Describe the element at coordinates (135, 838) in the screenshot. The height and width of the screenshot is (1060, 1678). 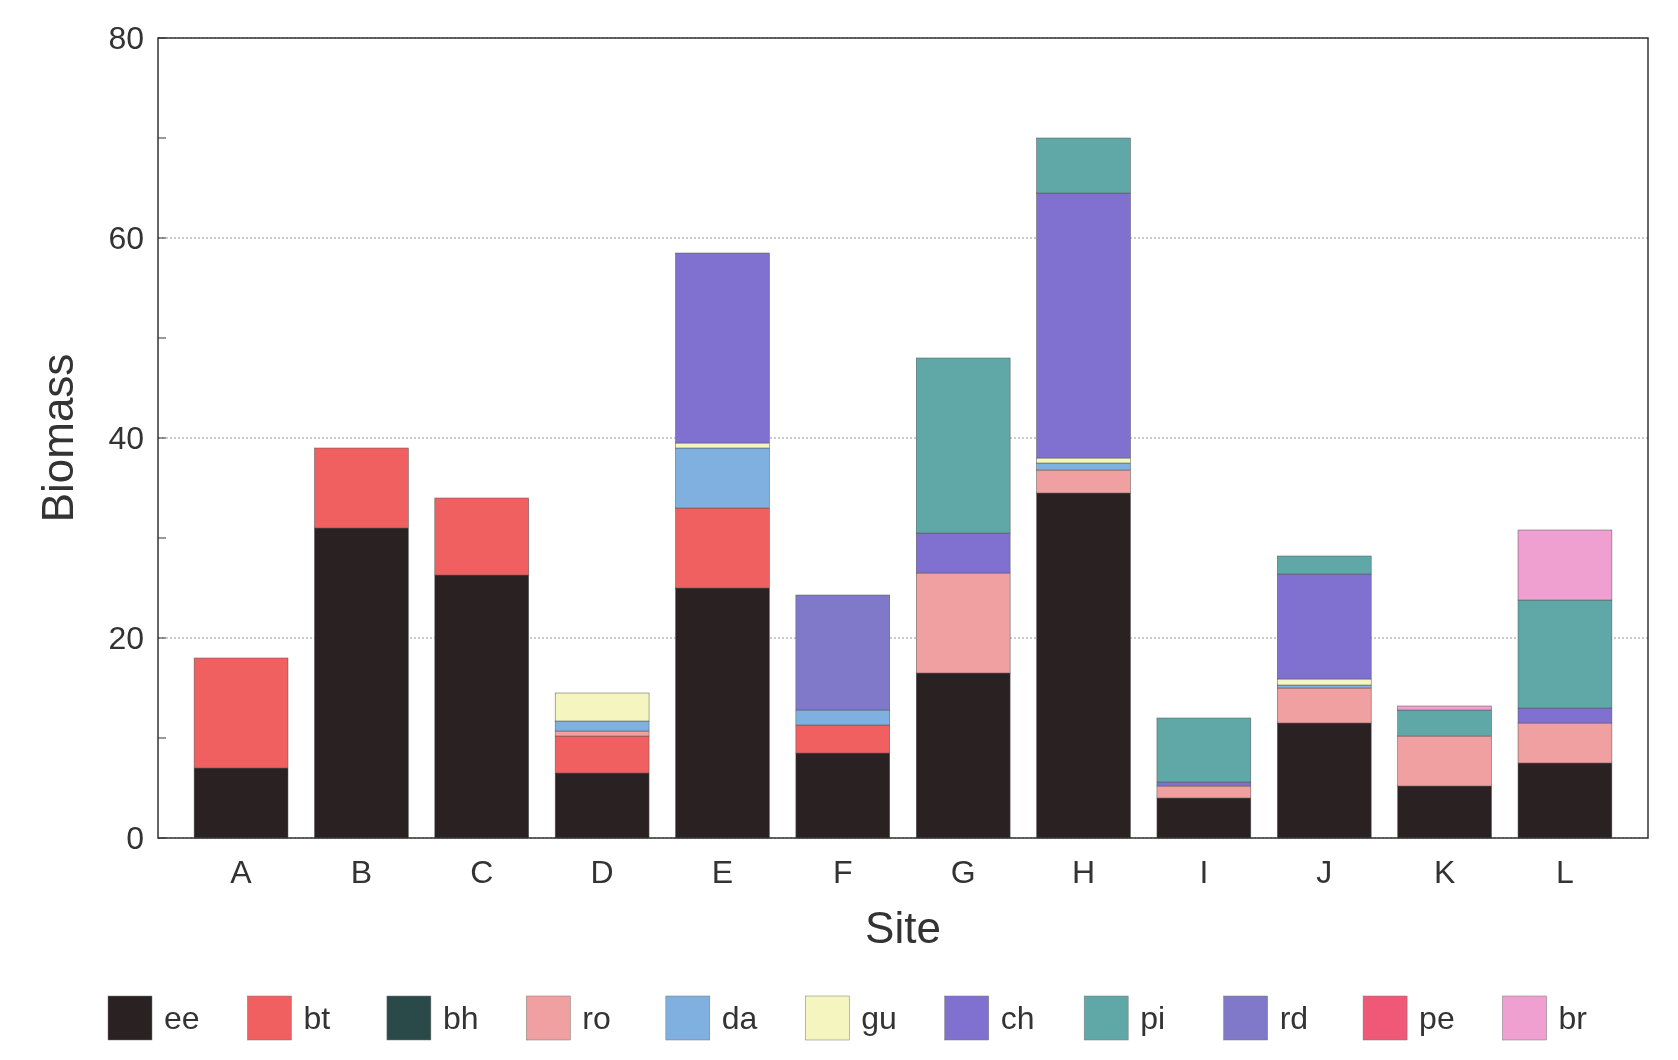
I see `y-tick-label: 0` at that location.